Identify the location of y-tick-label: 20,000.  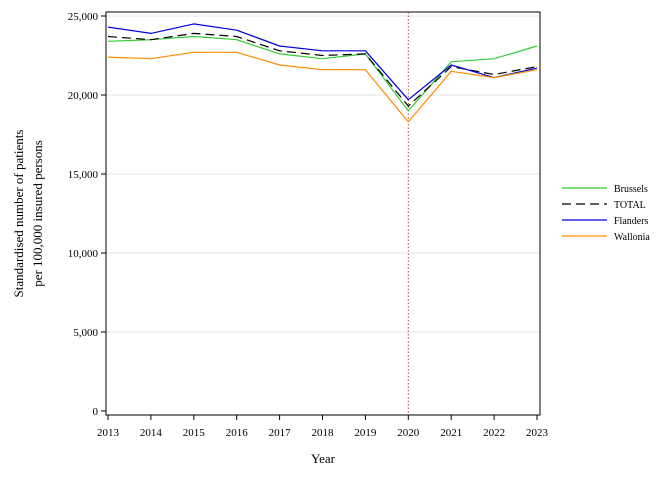
(83, 96).